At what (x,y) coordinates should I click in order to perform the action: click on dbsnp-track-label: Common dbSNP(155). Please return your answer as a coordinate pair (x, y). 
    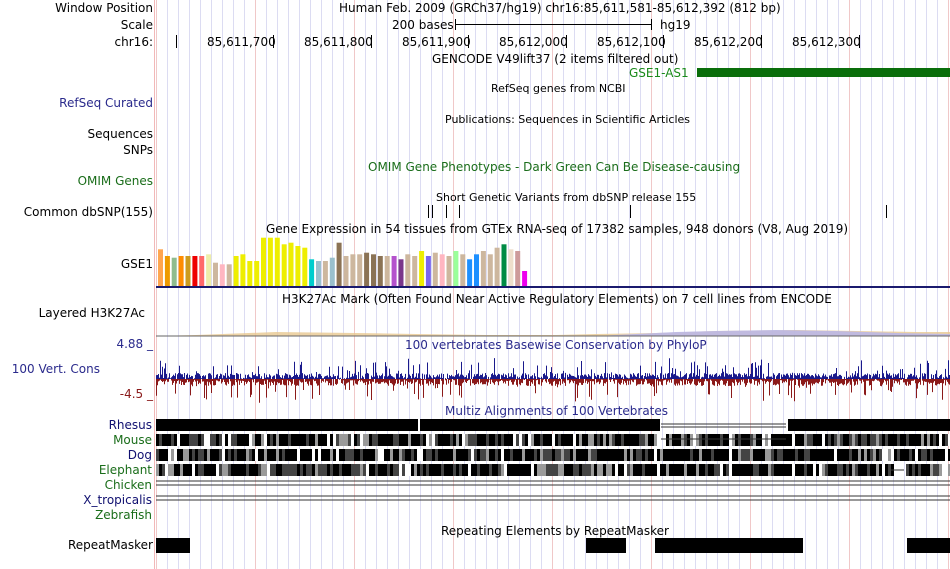
    Looking at the image, I should click on (88, 212).